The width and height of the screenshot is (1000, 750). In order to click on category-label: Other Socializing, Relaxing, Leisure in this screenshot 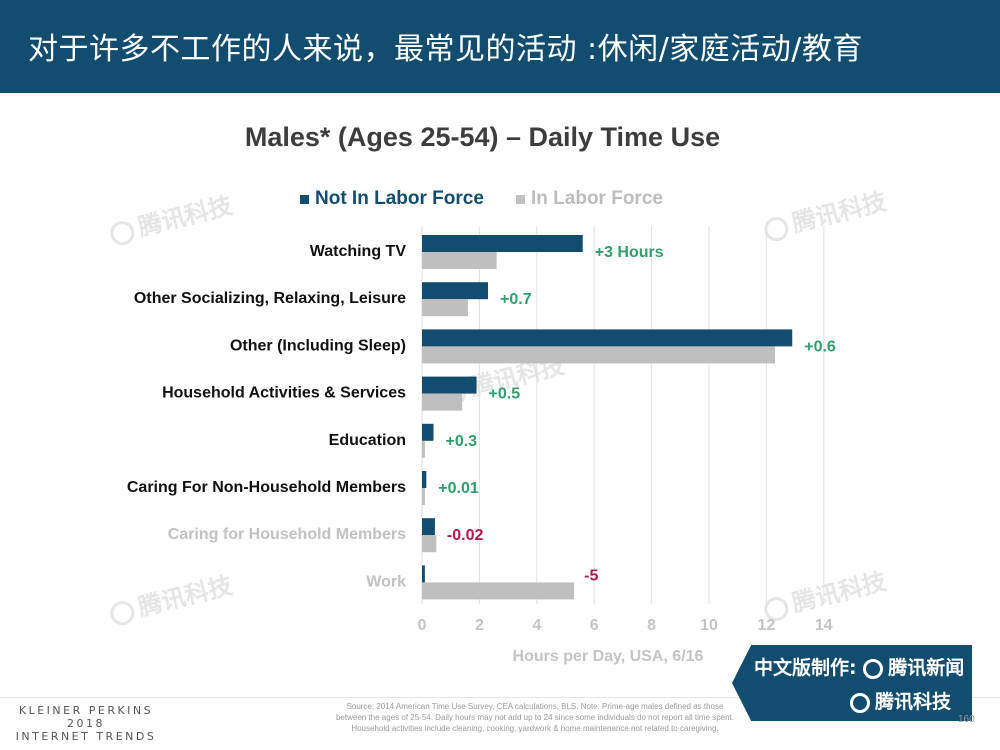, I will do `click(270, 298)`.